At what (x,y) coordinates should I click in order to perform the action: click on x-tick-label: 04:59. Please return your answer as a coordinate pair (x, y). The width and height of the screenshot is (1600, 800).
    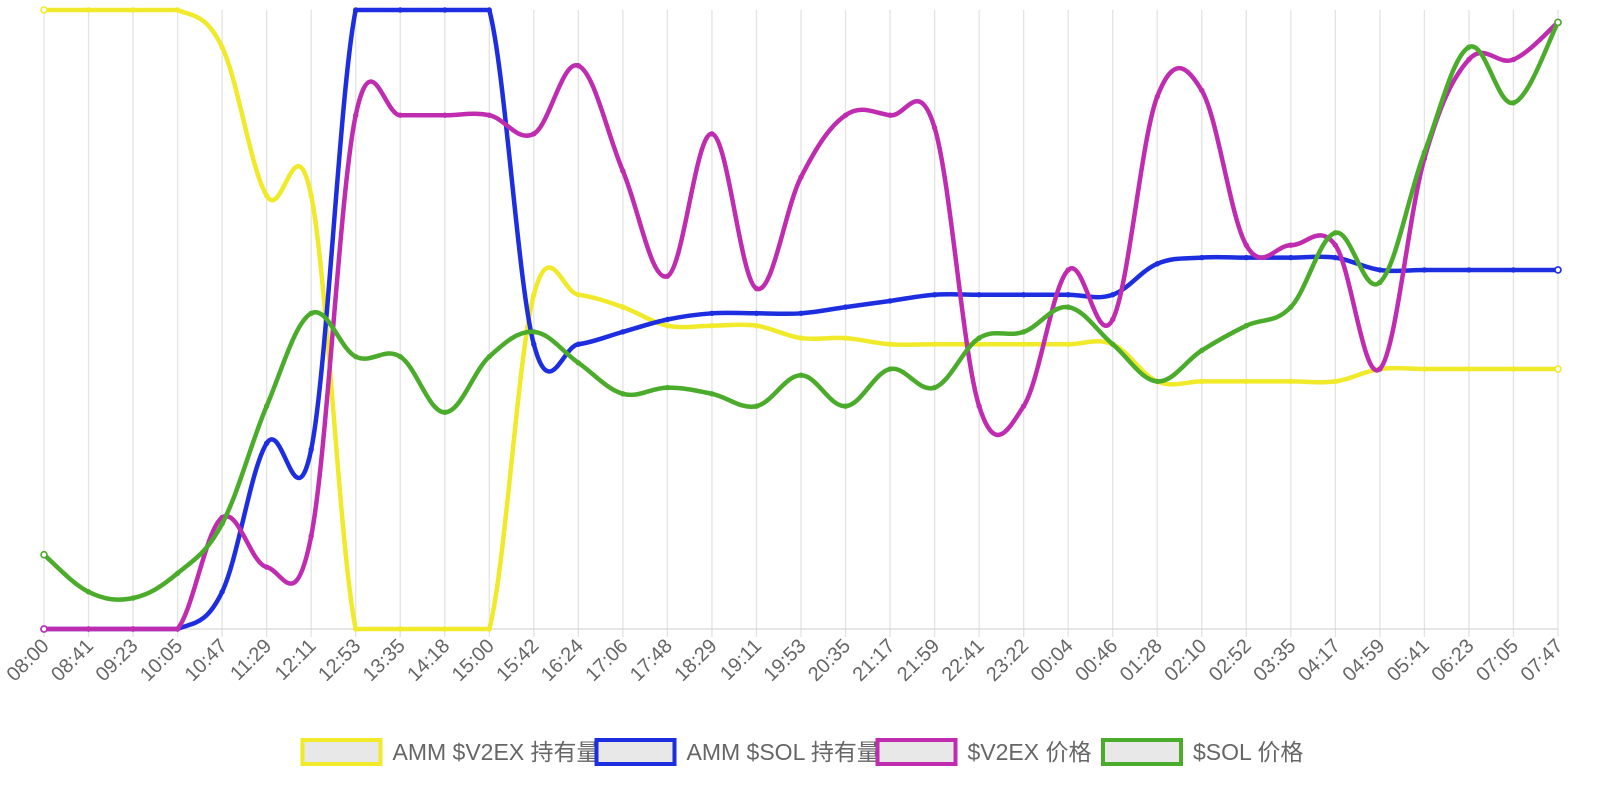
    Looking at the image, I should click on (1363, 660).